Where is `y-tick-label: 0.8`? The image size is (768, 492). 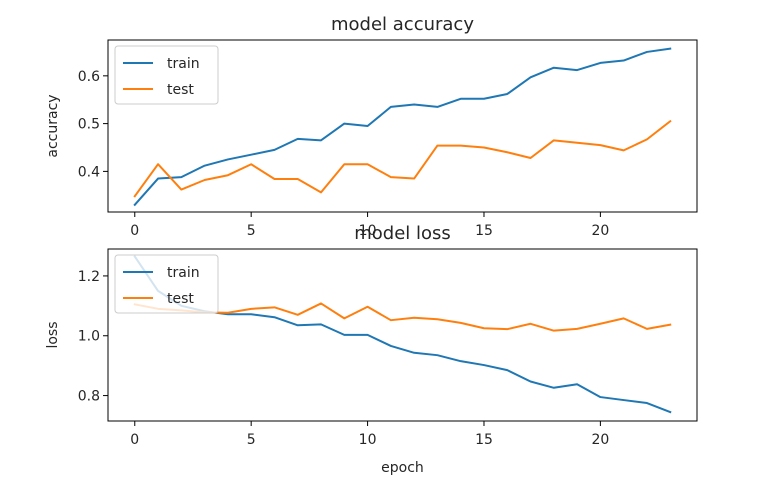 y-tick-label: 0.8 is located at coordinates (89, 397).